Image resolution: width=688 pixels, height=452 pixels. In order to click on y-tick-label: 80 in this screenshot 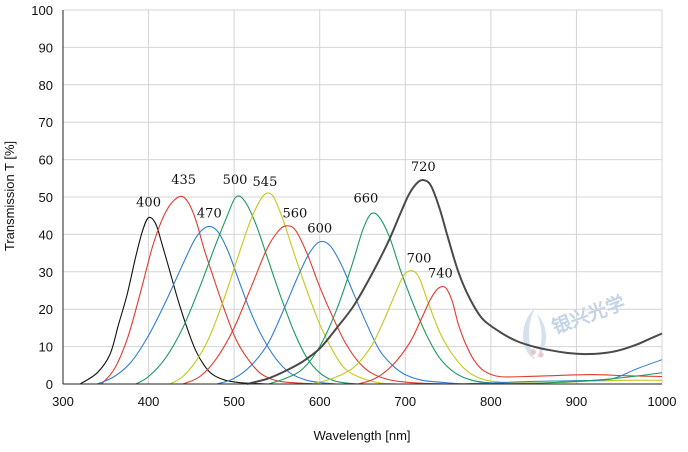, I will do `click(46, 85)`.